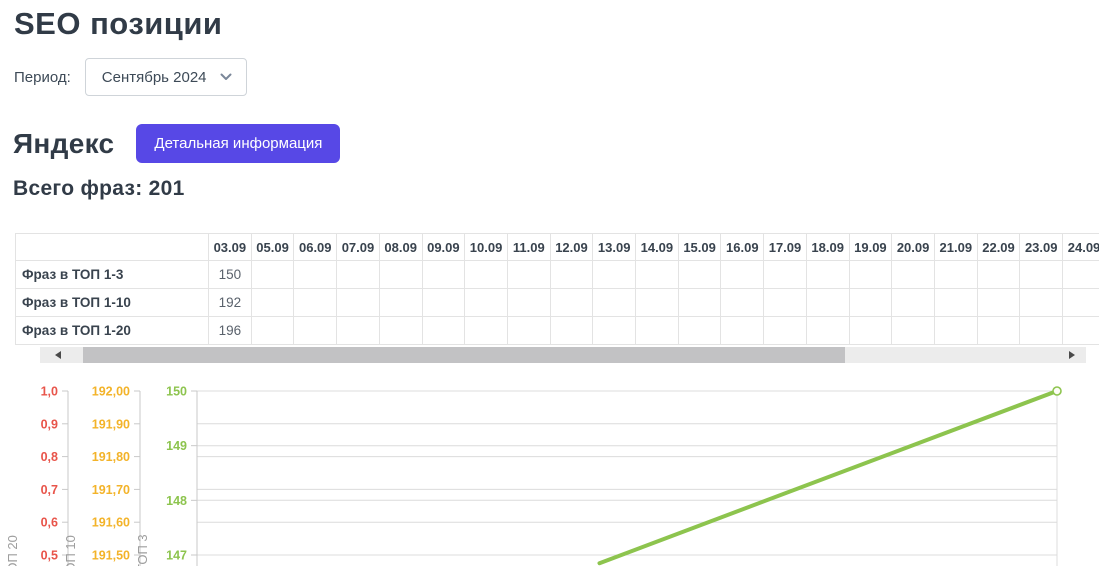  I want to click on table-row-label: Фраз в ТОП 1-20, so click(112, 331).